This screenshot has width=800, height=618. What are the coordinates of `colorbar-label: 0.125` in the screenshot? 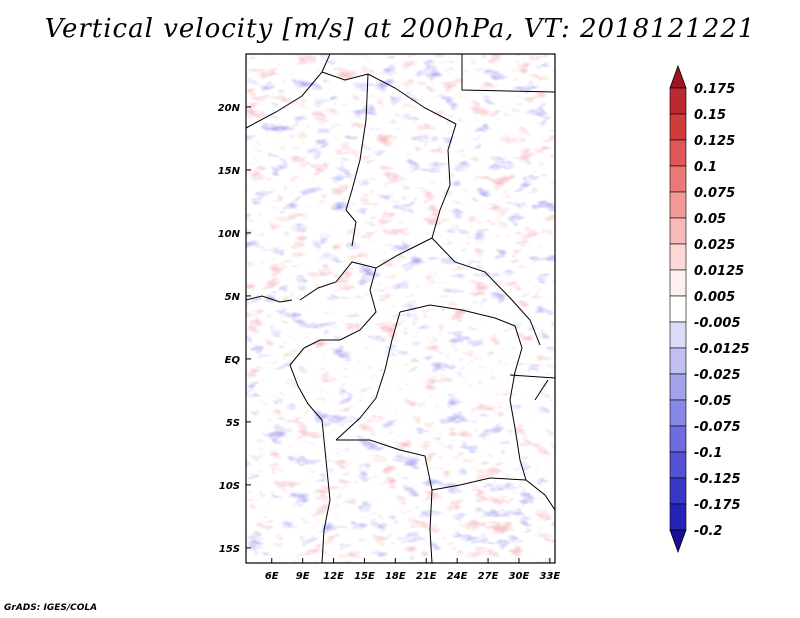 It's located at (714, 141).